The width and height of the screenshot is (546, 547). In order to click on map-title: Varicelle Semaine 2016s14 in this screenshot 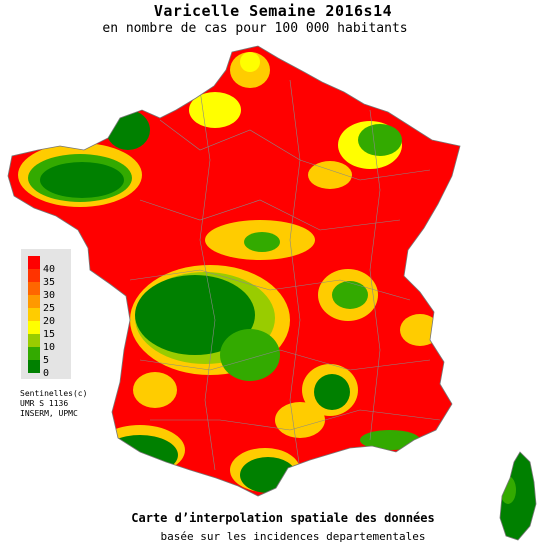, I will do `click(273, 11)`.